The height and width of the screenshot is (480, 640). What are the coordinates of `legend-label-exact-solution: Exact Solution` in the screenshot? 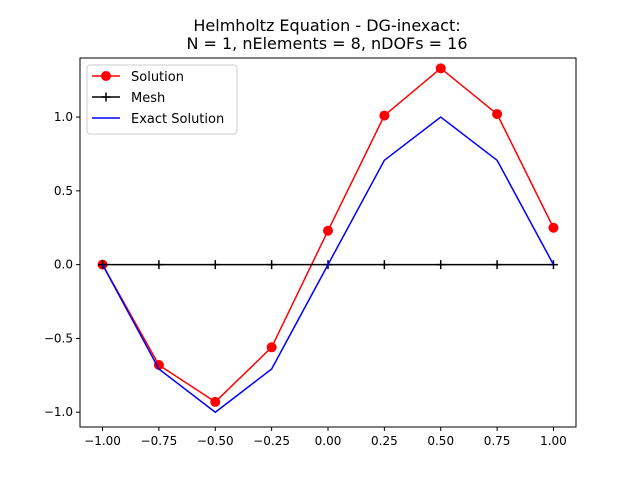 It's located at (177, 119).